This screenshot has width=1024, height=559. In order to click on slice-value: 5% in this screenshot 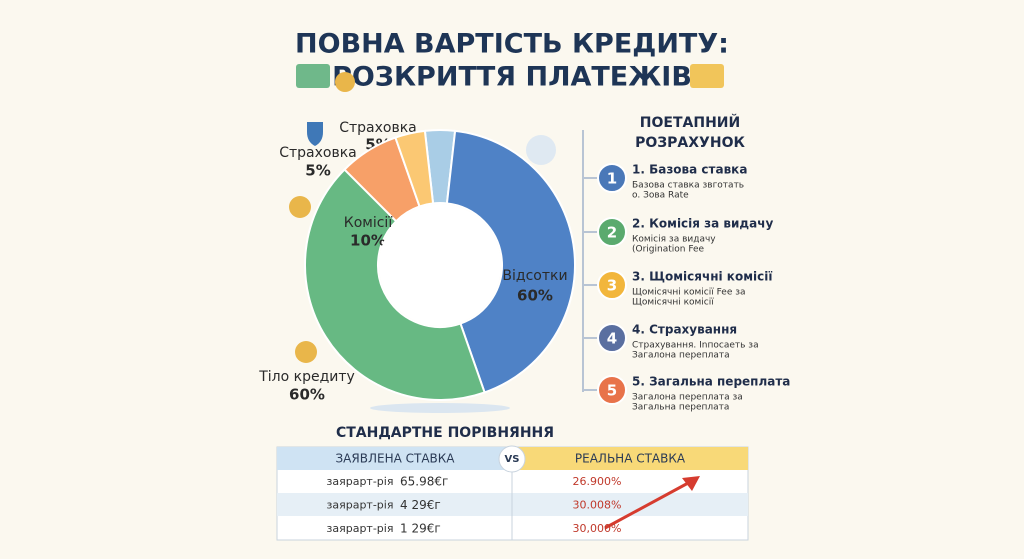, I will do `click(317, 171)`.